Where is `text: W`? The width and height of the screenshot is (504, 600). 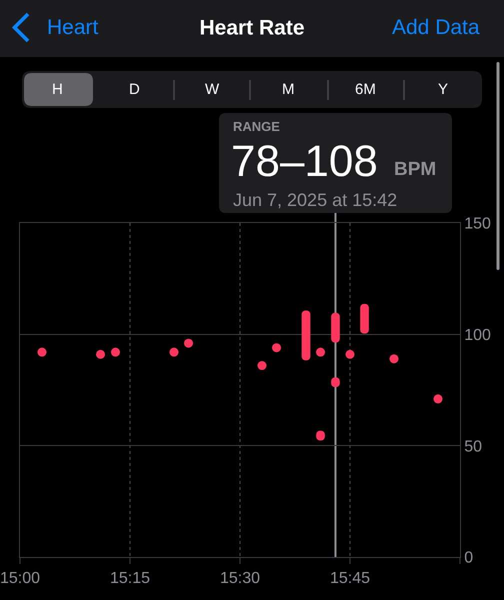
text: W is located at coordinates (212, 89).